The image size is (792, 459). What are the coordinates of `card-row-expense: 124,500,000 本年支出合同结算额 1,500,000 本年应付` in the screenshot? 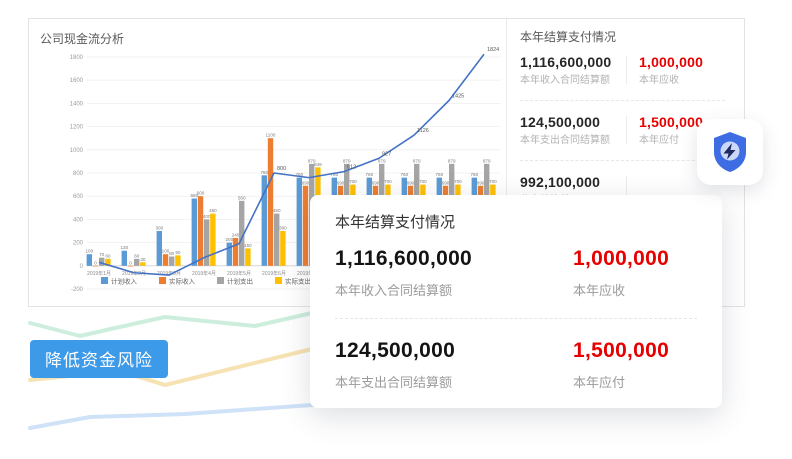 It's located at (528, 364).